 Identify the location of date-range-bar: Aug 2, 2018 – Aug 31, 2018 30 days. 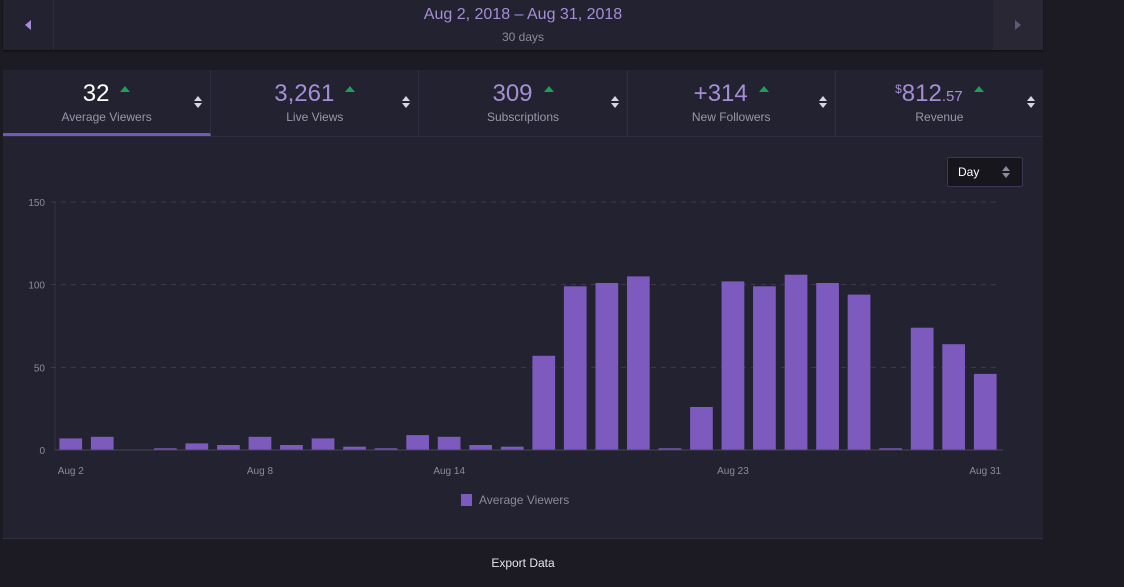
(523, 25).